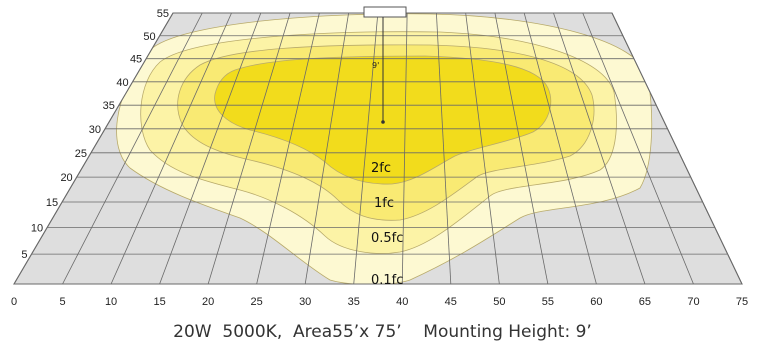  I want to click on x-tick-label: 5, so click(62, 302).